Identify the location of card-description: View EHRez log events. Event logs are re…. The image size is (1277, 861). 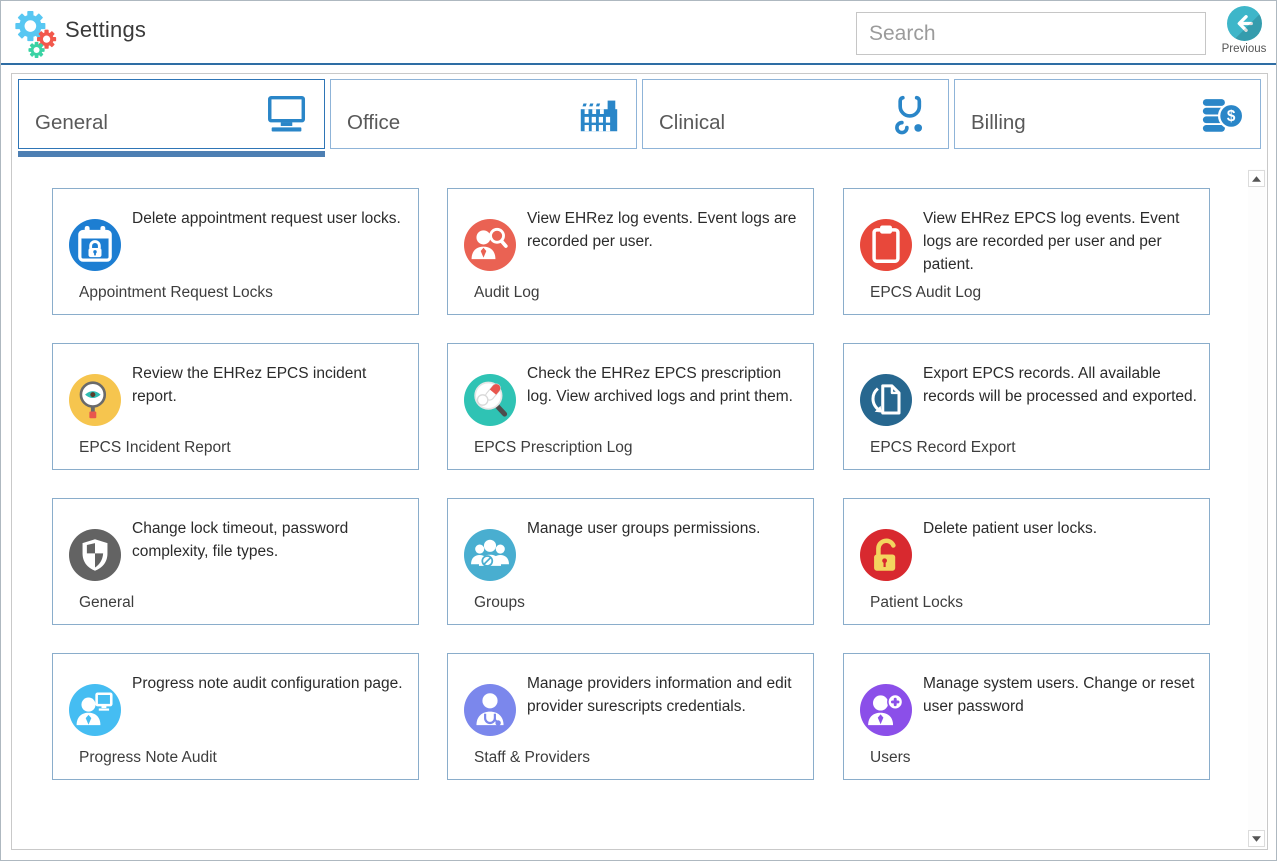
(662, 230).